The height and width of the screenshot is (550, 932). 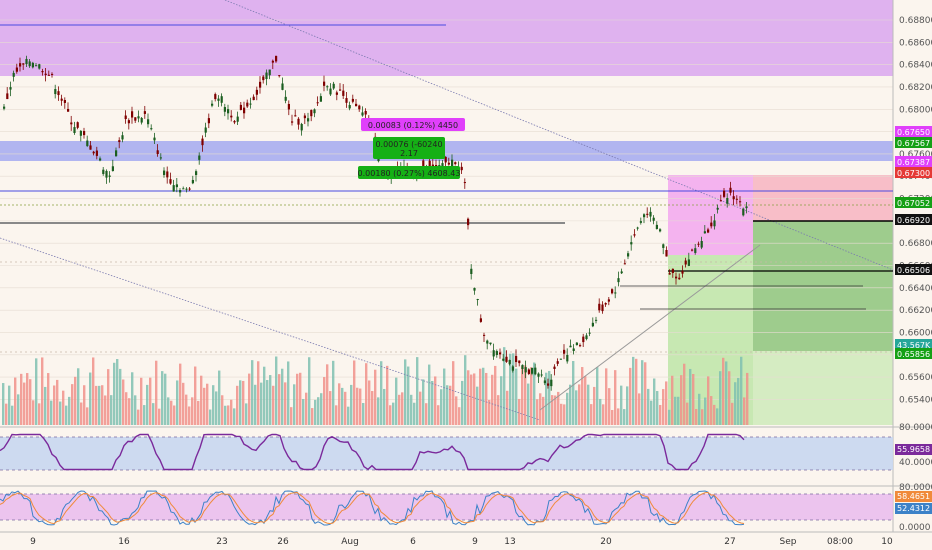 What do you see at coordinates (913, 143) in the screenshot?
I see `price-tag: 0.67567` at bounding box center [913, 143].